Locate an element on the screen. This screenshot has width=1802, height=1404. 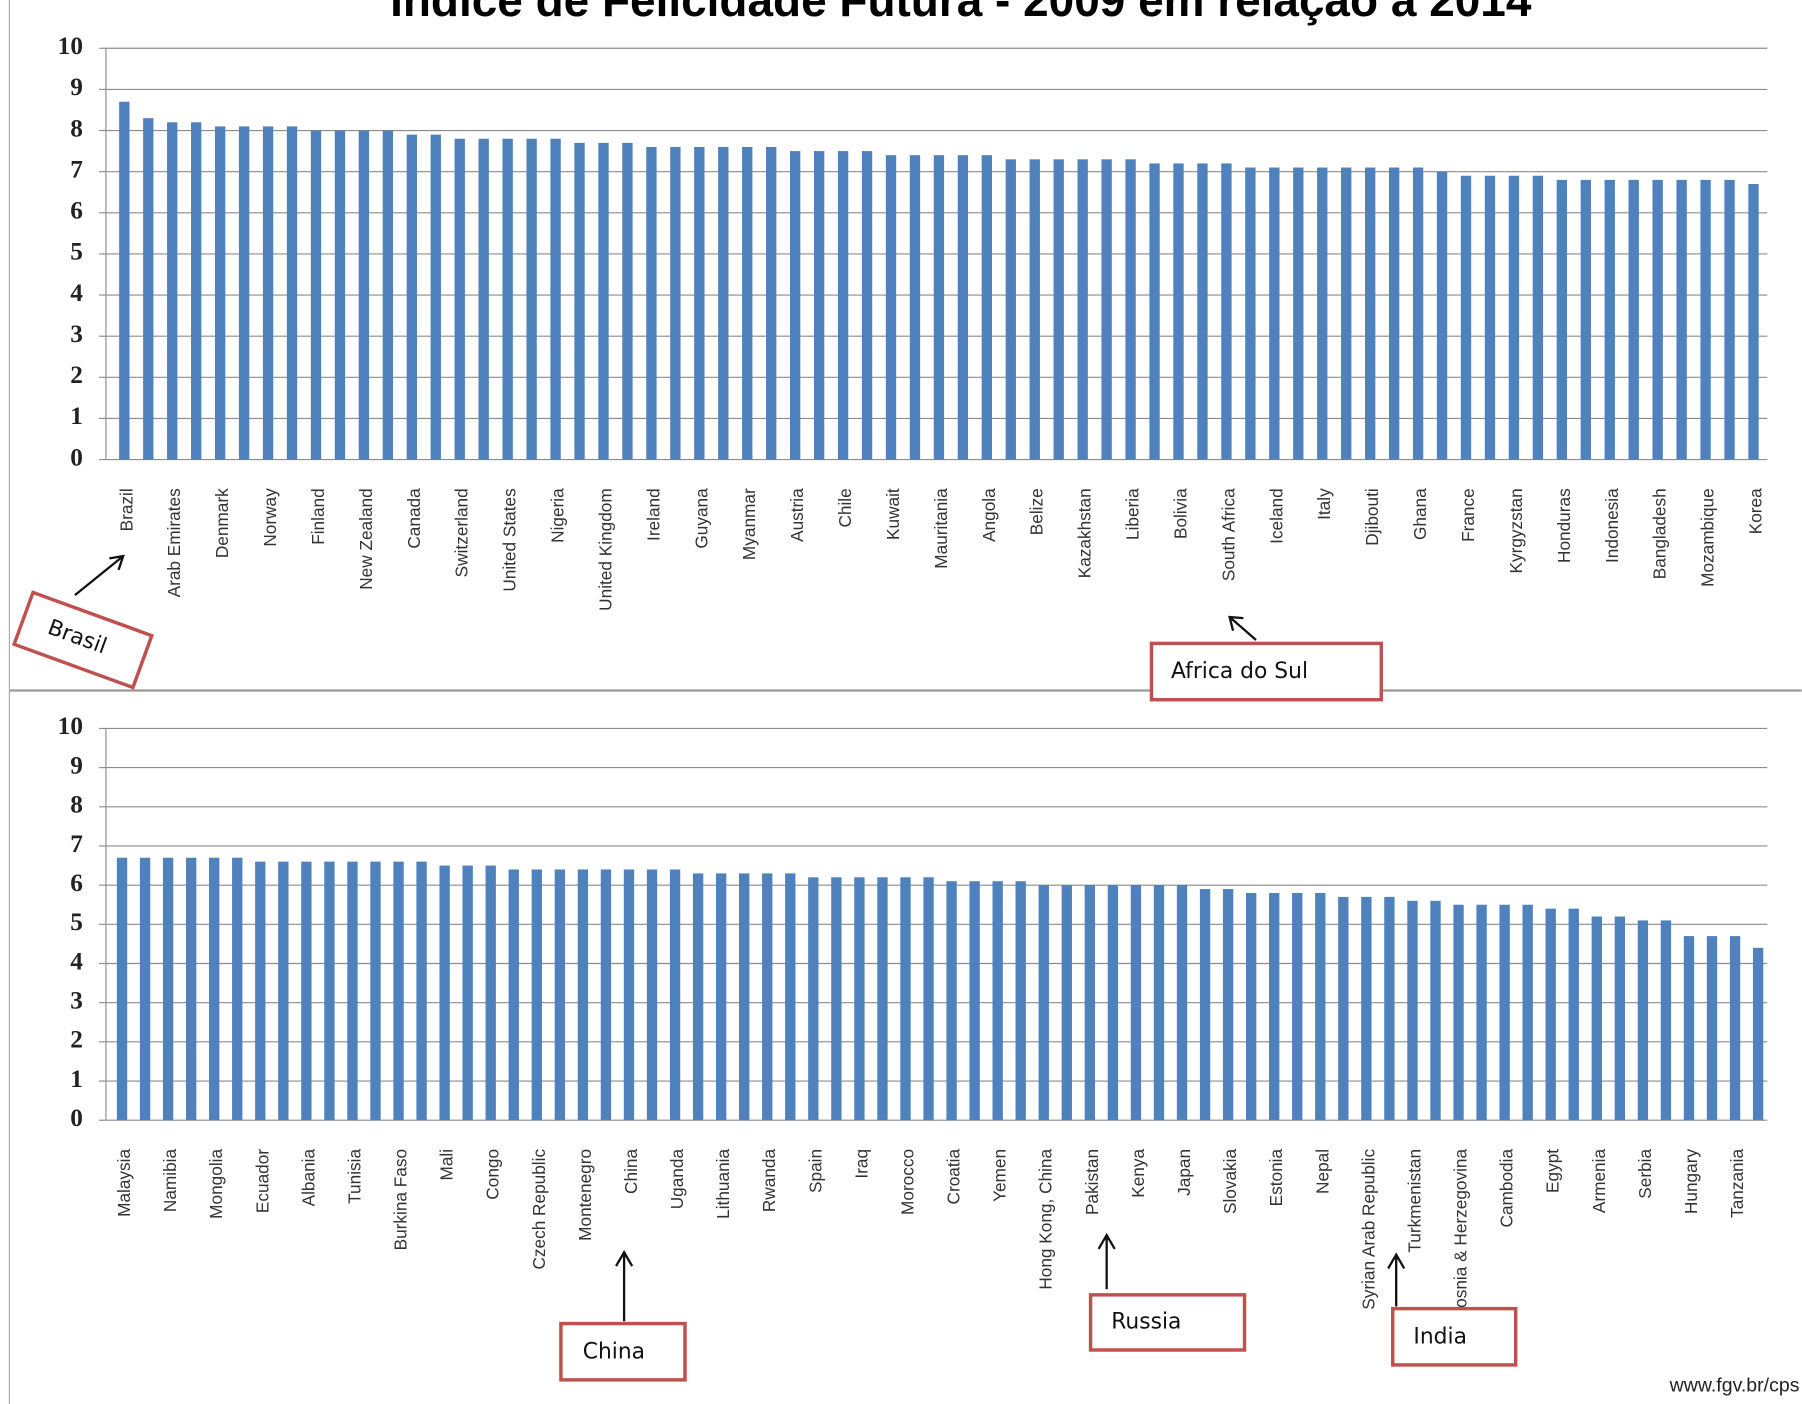
annotation: Russia is located at coordinates (1146, 1321).